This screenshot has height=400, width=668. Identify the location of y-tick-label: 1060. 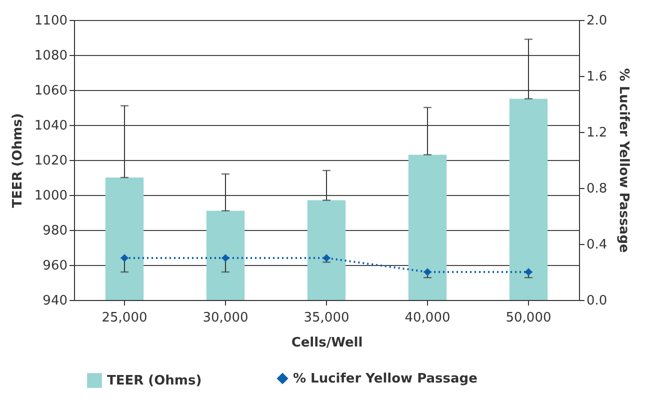
(51, 91).